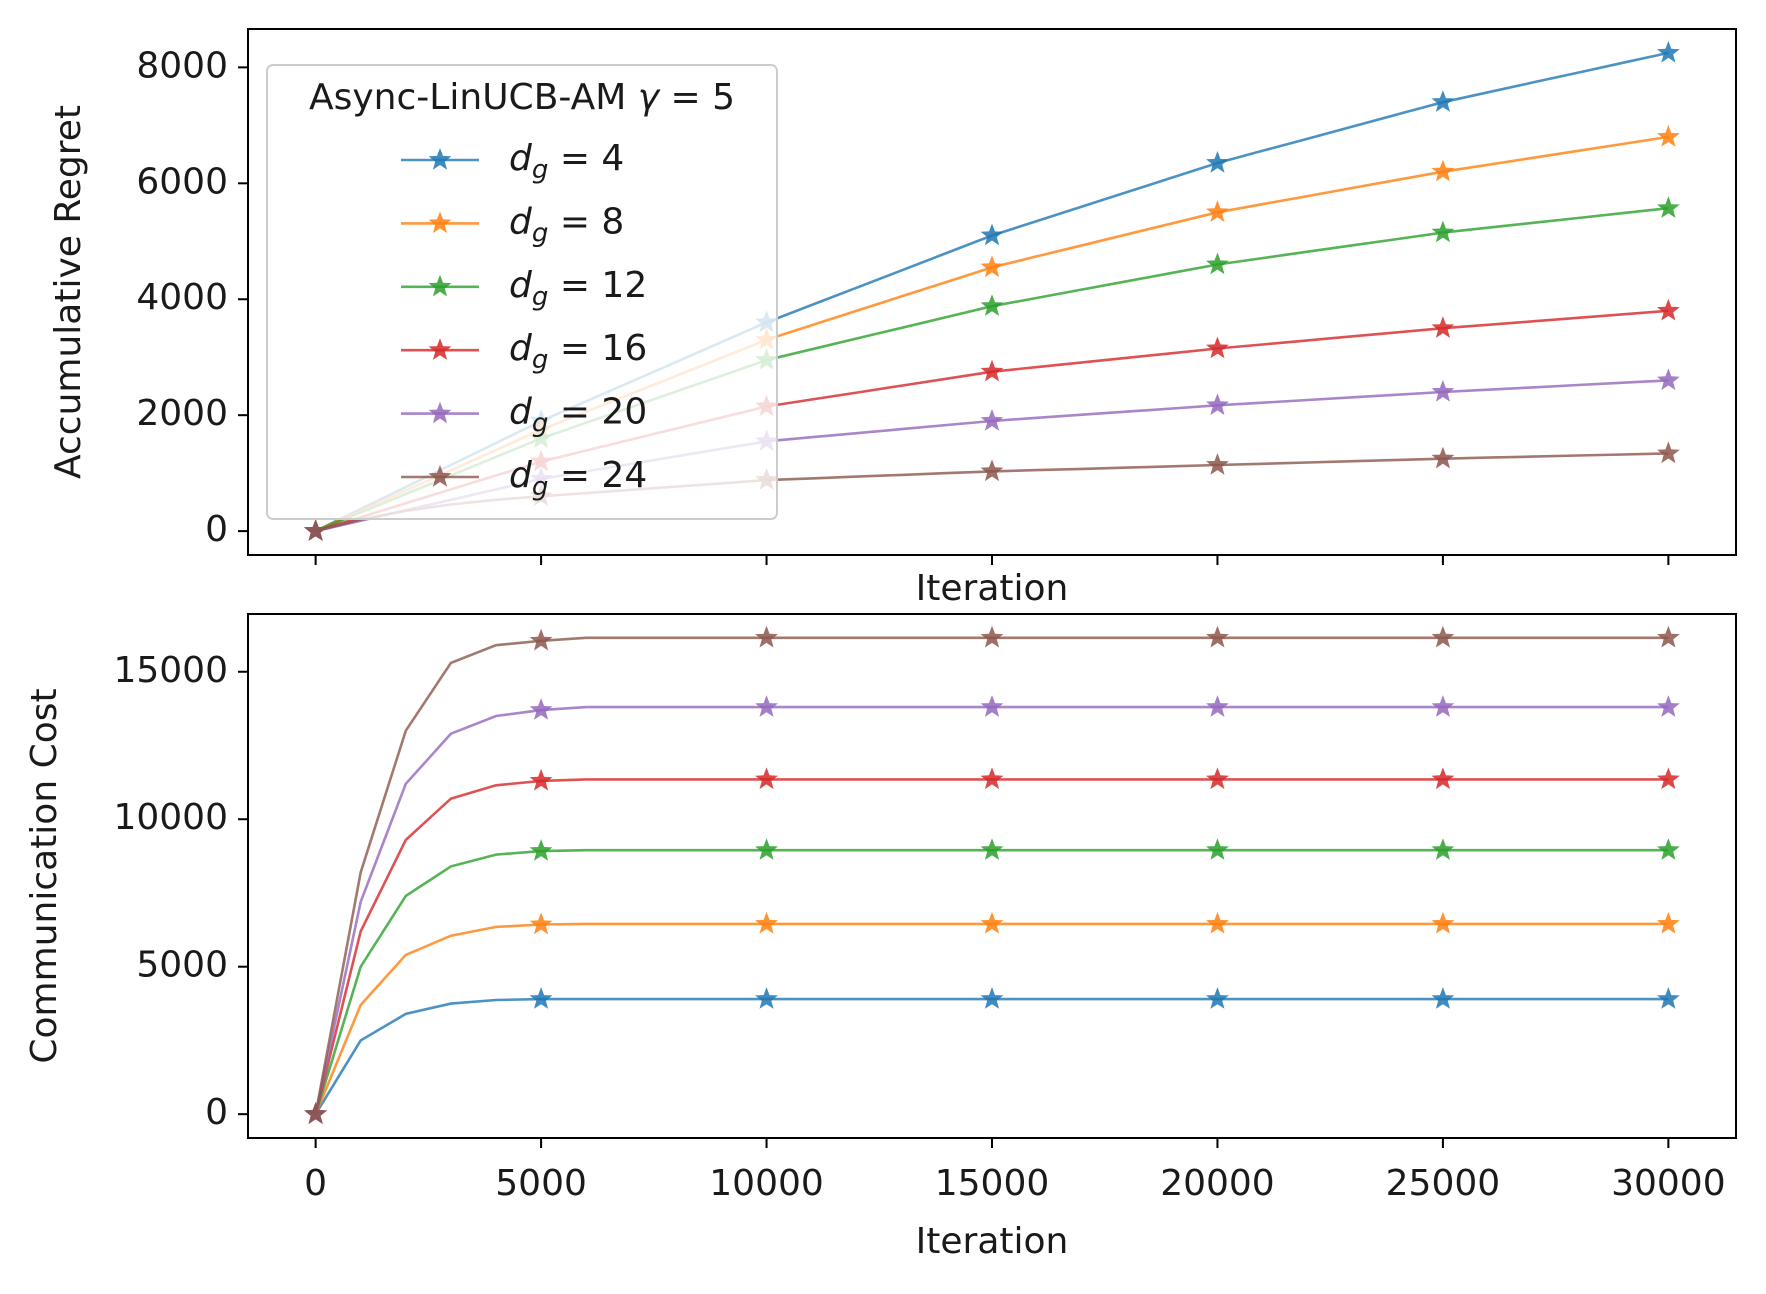 The height and width of the screenshot is (1294, 1766). I want to click on legend-title: Async-LinUCB-AM γ = 5, so click(522, 97).